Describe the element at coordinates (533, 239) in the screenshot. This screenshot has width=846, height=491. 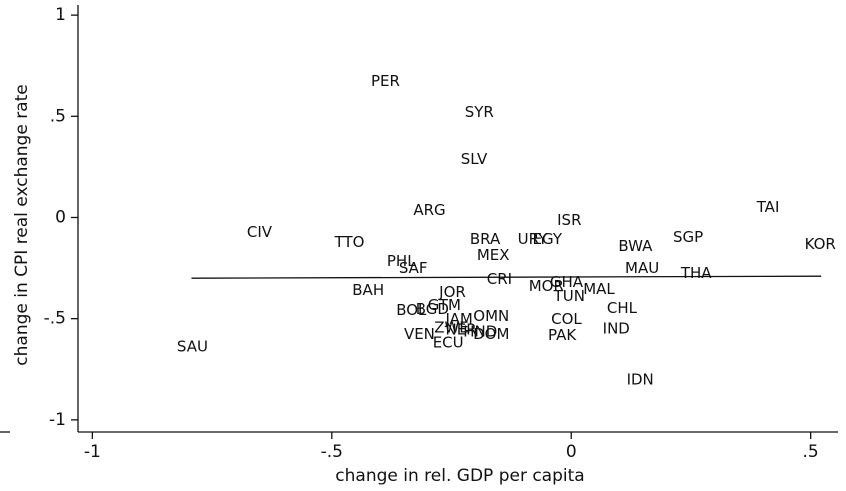
I see `point-label: URY` at that location.